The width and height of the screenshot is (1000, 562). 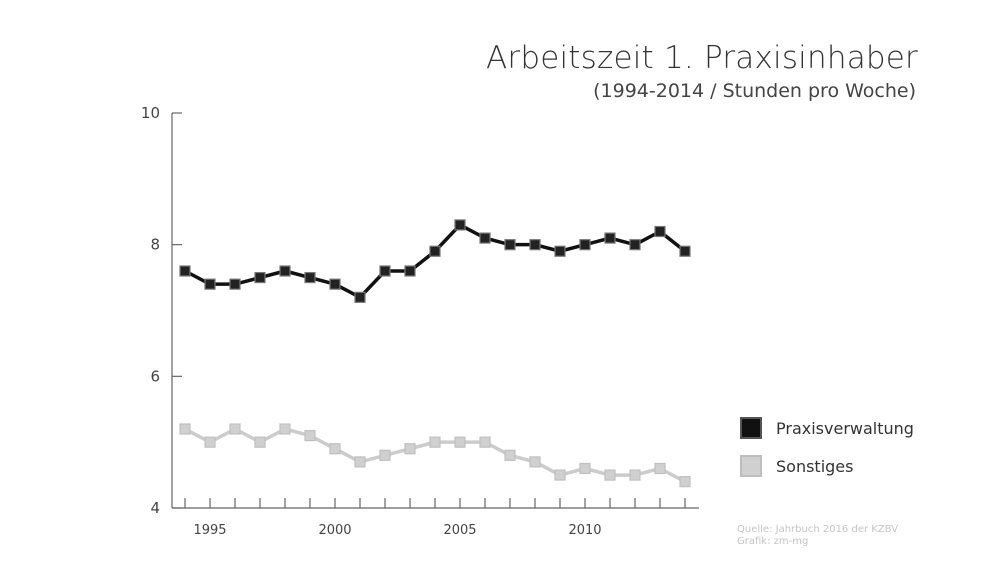 I want to click on y-tick-label: 10, so click(x=150, y=113).